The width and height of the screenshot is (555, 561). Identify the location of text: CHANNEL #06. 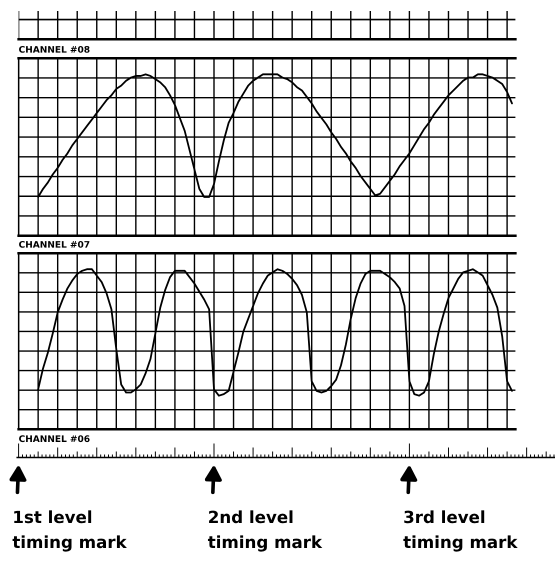
(54, 438).